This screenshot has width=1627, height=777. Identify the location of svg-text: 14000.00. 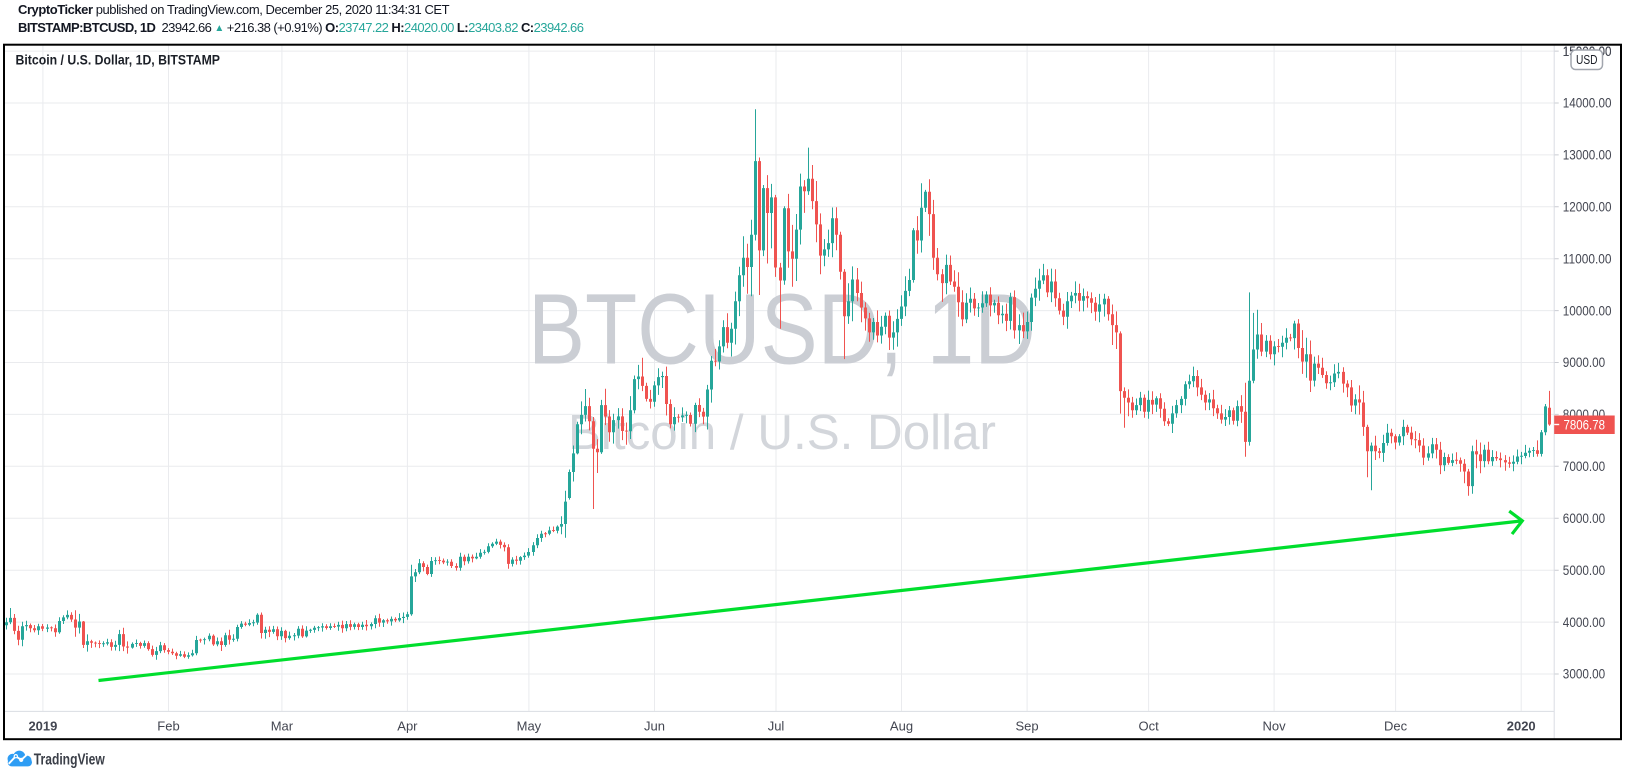
(1587, 103).